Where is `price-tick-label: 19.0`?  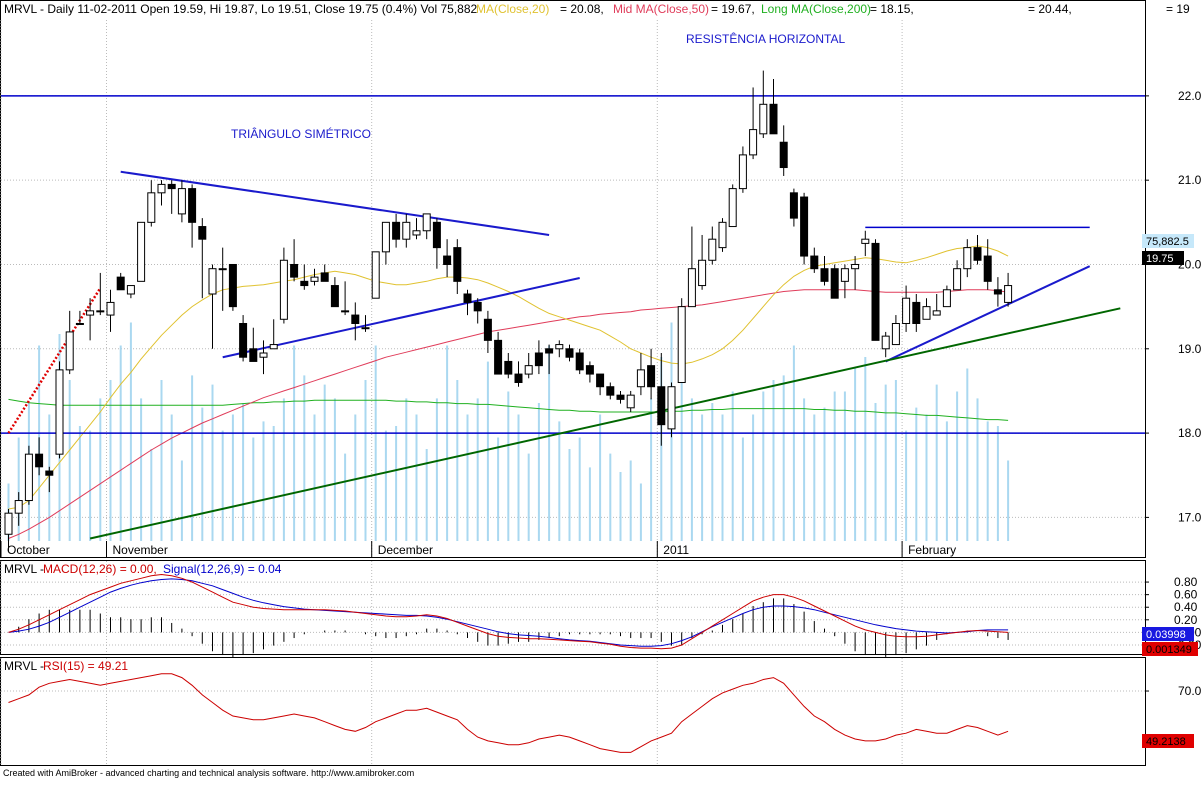 price-tick-label: 19.0 is located at coordinates (1190, 349).